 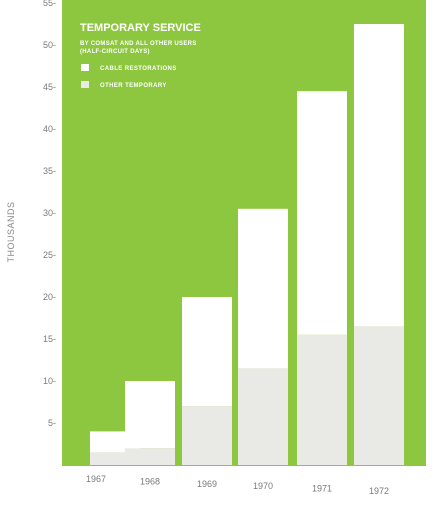 What do you see at coordinates (263, 416) in the screenshot?
I see `bar-1970-other-temporary` at bounding box center [263, 416].